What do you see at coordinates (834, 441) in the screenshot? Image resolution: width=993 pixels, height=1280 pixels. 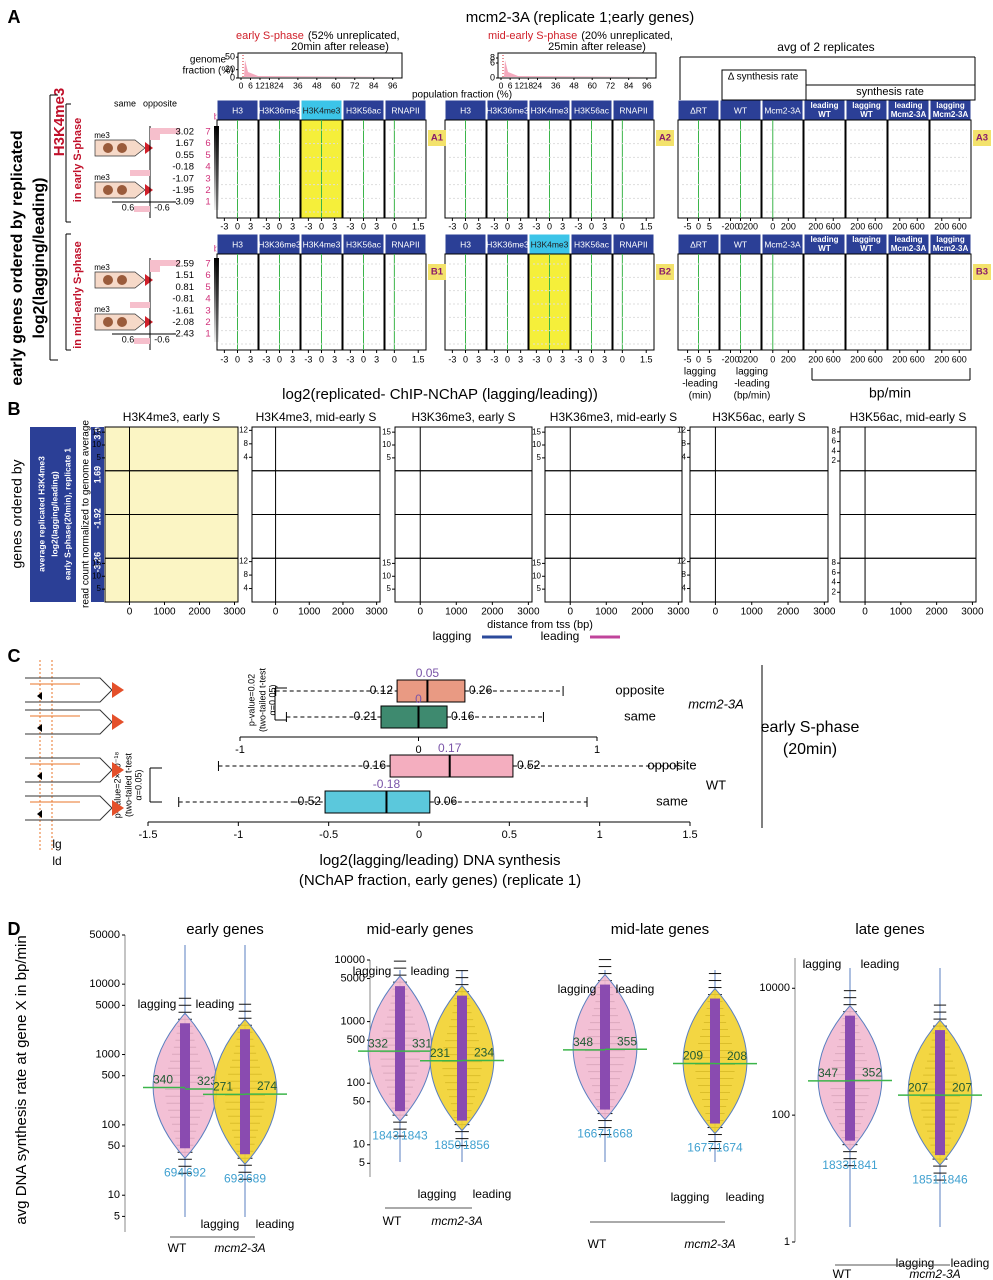 I see `y-tick-label: 6` at bounding box center [834, 441].